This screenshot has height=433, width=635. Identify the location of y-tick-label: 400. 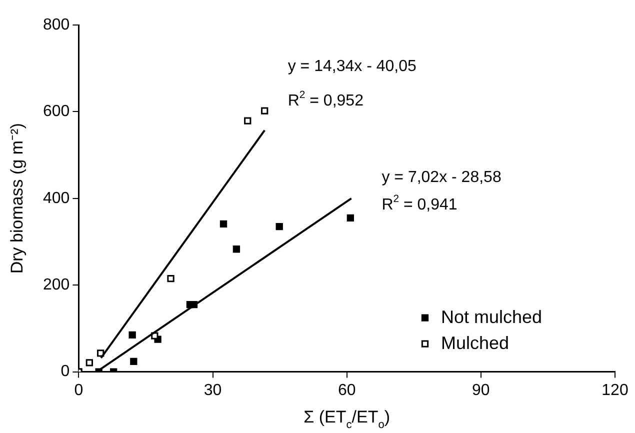
(56, 198).